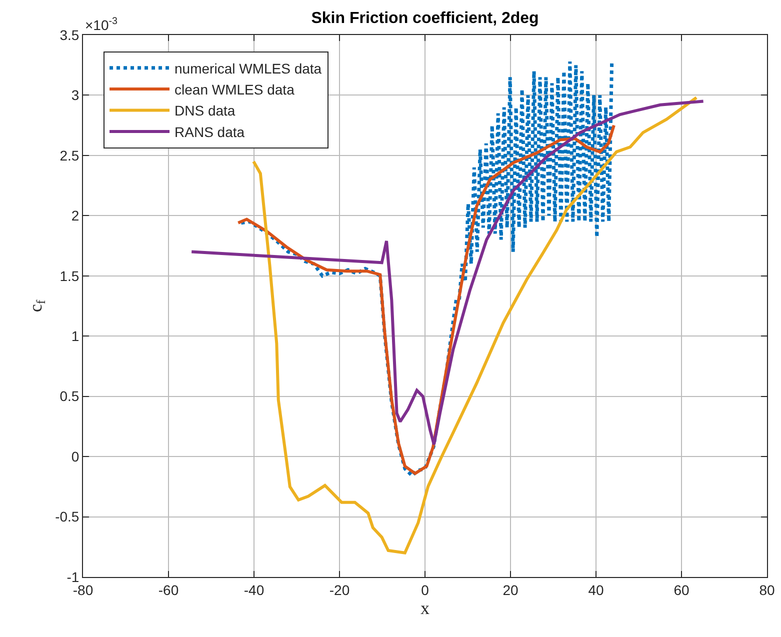  I want to click on x-tick-label: -20, so click(339, 590).